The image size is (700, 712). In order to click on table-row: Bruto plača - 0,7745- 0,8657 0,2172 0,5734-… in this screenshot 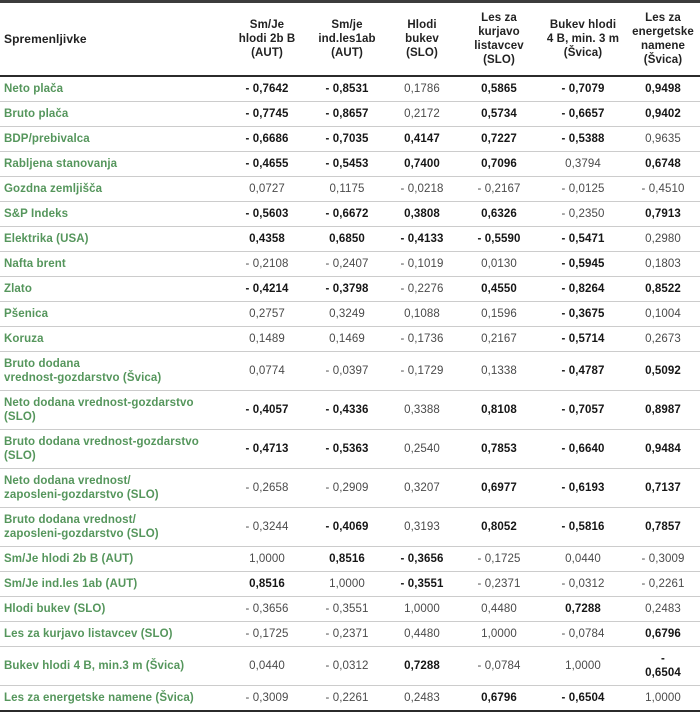, I will do `click(350, 114)`.